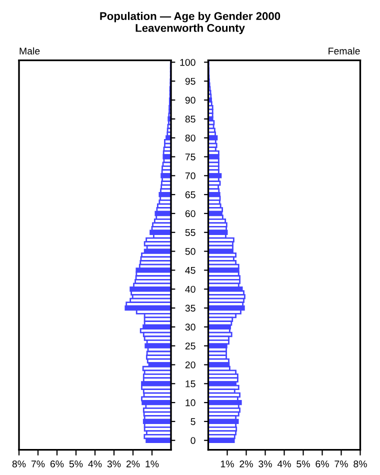  What do you see at coordinates (193, 440) in the screenshot?
I see `y-tick-label: 0` at bounding box center [193, 440].